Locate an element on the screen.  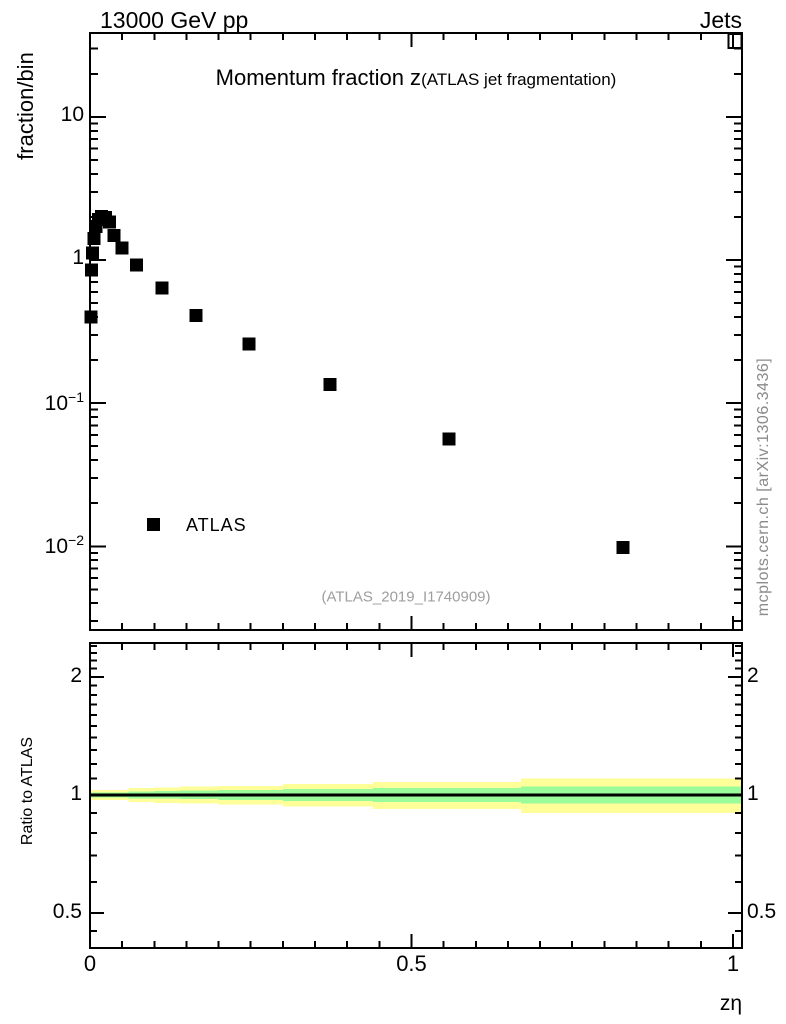
x-axis-tick-label: 0.5 is located at coordinates (411, 963).